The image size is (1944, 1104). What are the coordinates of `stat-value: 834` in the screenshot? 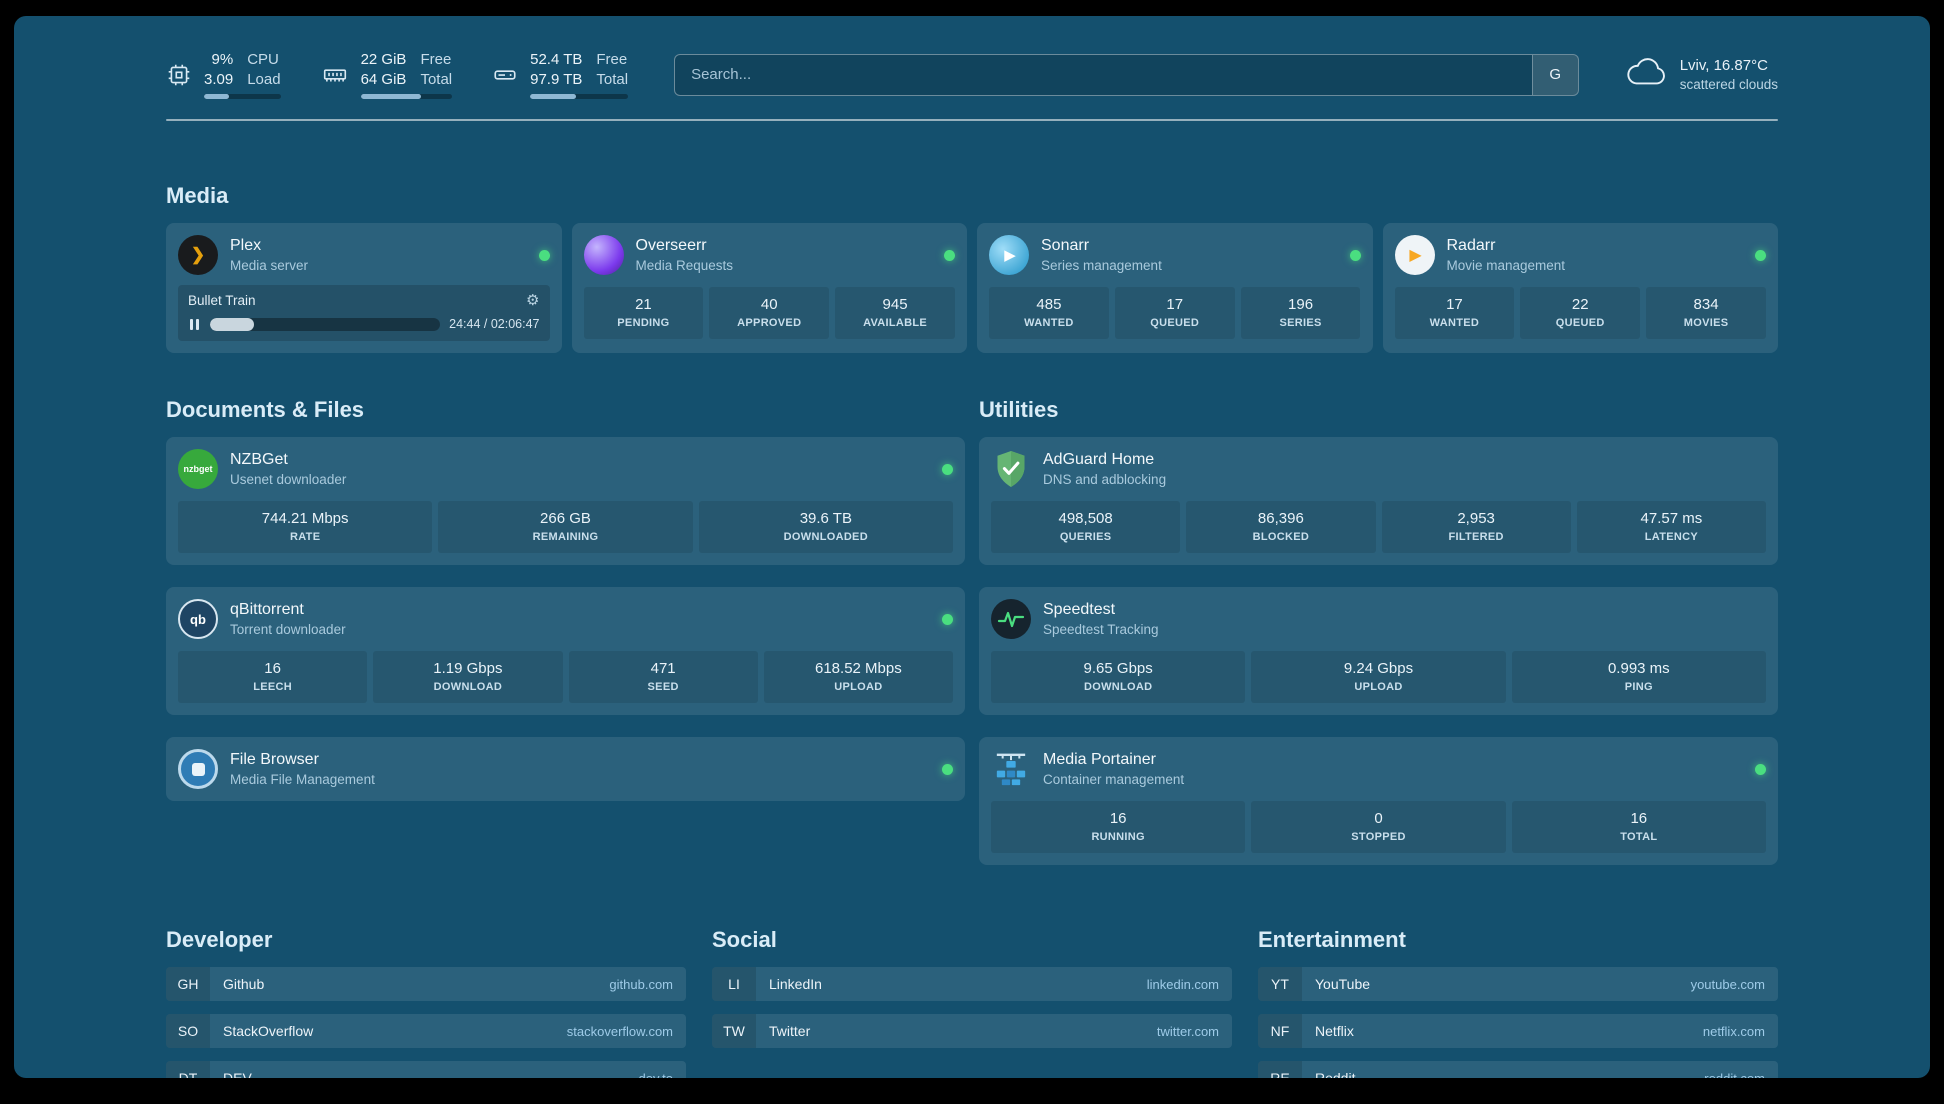 It's located at (1706, 304).